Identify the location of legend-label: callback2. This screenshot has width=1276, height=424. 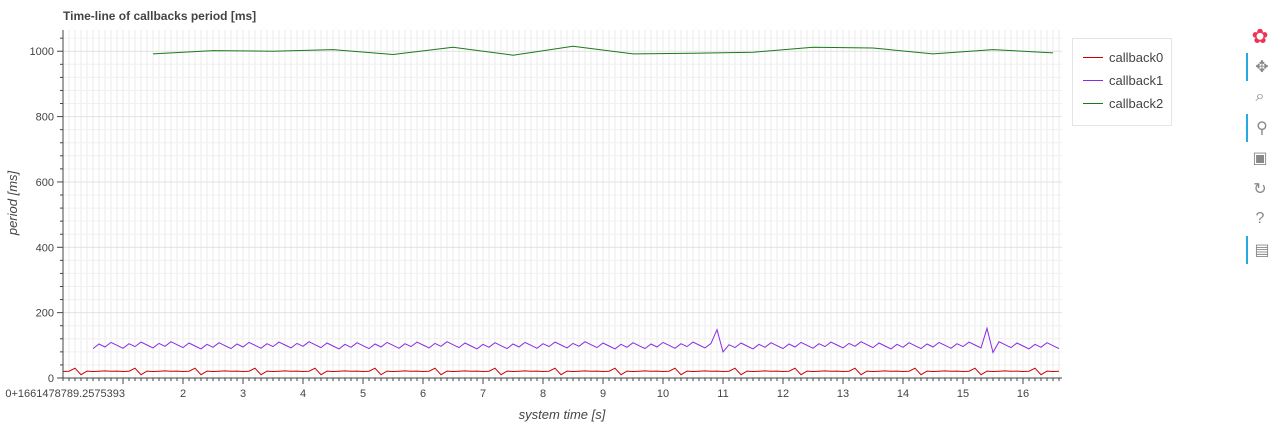
(1136, 103).